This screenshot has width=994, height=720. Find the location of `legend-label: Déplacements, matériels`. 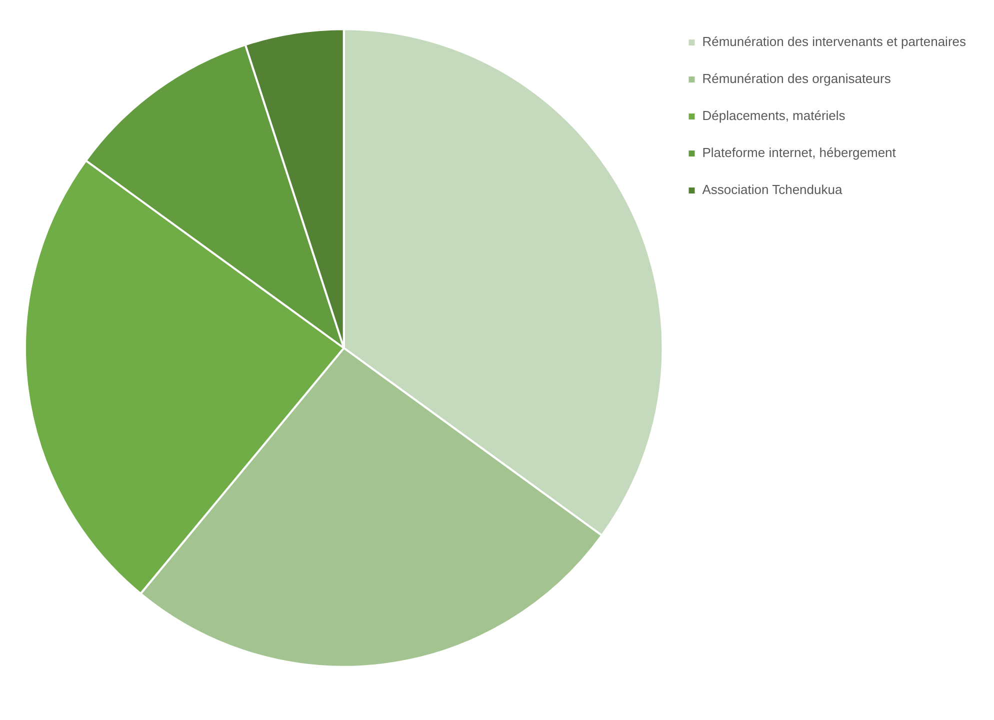

legend-label: Déplacements, matériels is located at coordinates (774, 116).